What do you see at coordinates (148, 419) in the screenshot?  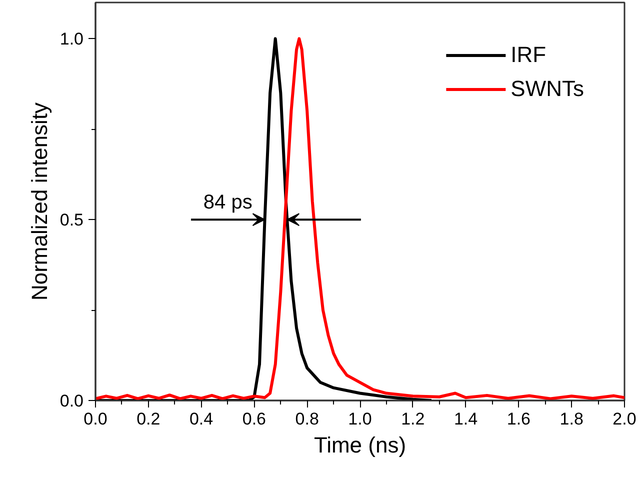 I see `x-tick-label: 0.2` at bounding box center [148, 419].